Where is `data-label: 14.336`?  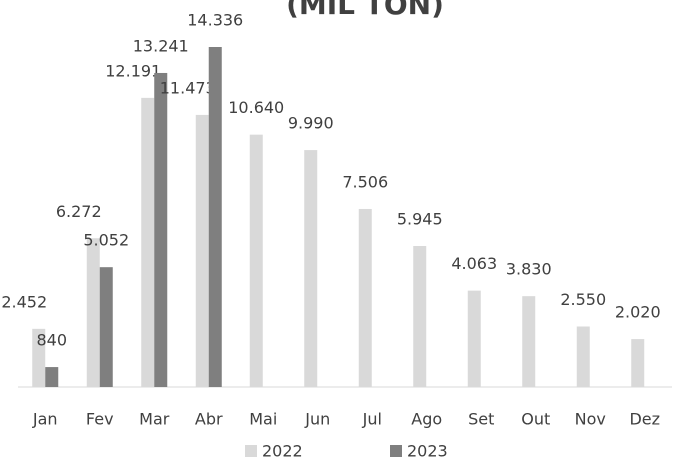
data-label: 14.336 is located at coordinates (215, 20).